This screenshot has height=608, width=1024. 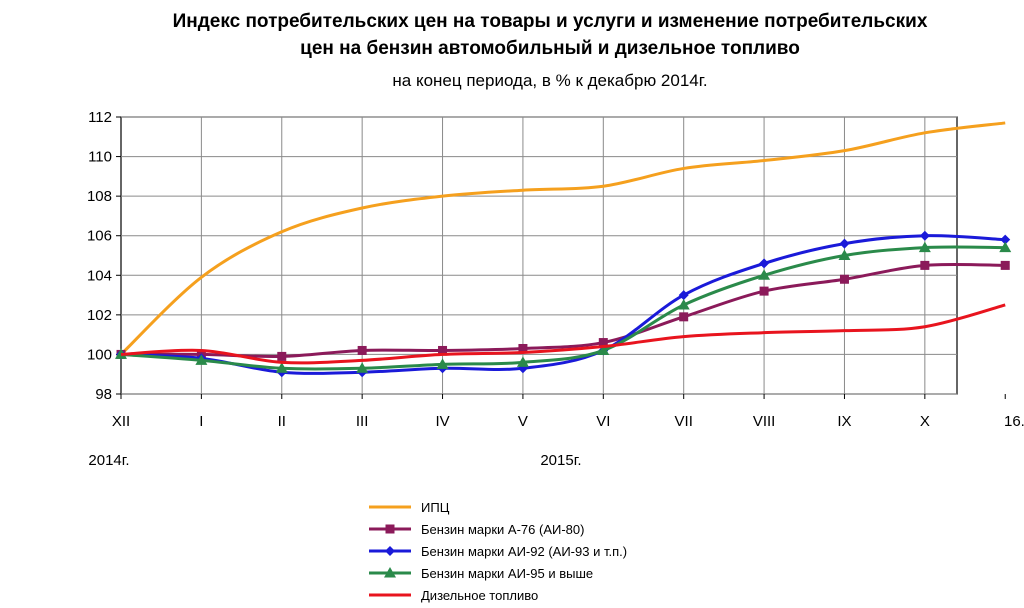 What do you see at coordinates (603, 421) in the screenshot?
I see `x-tick-label: VI` at bounding box center [603, 421].